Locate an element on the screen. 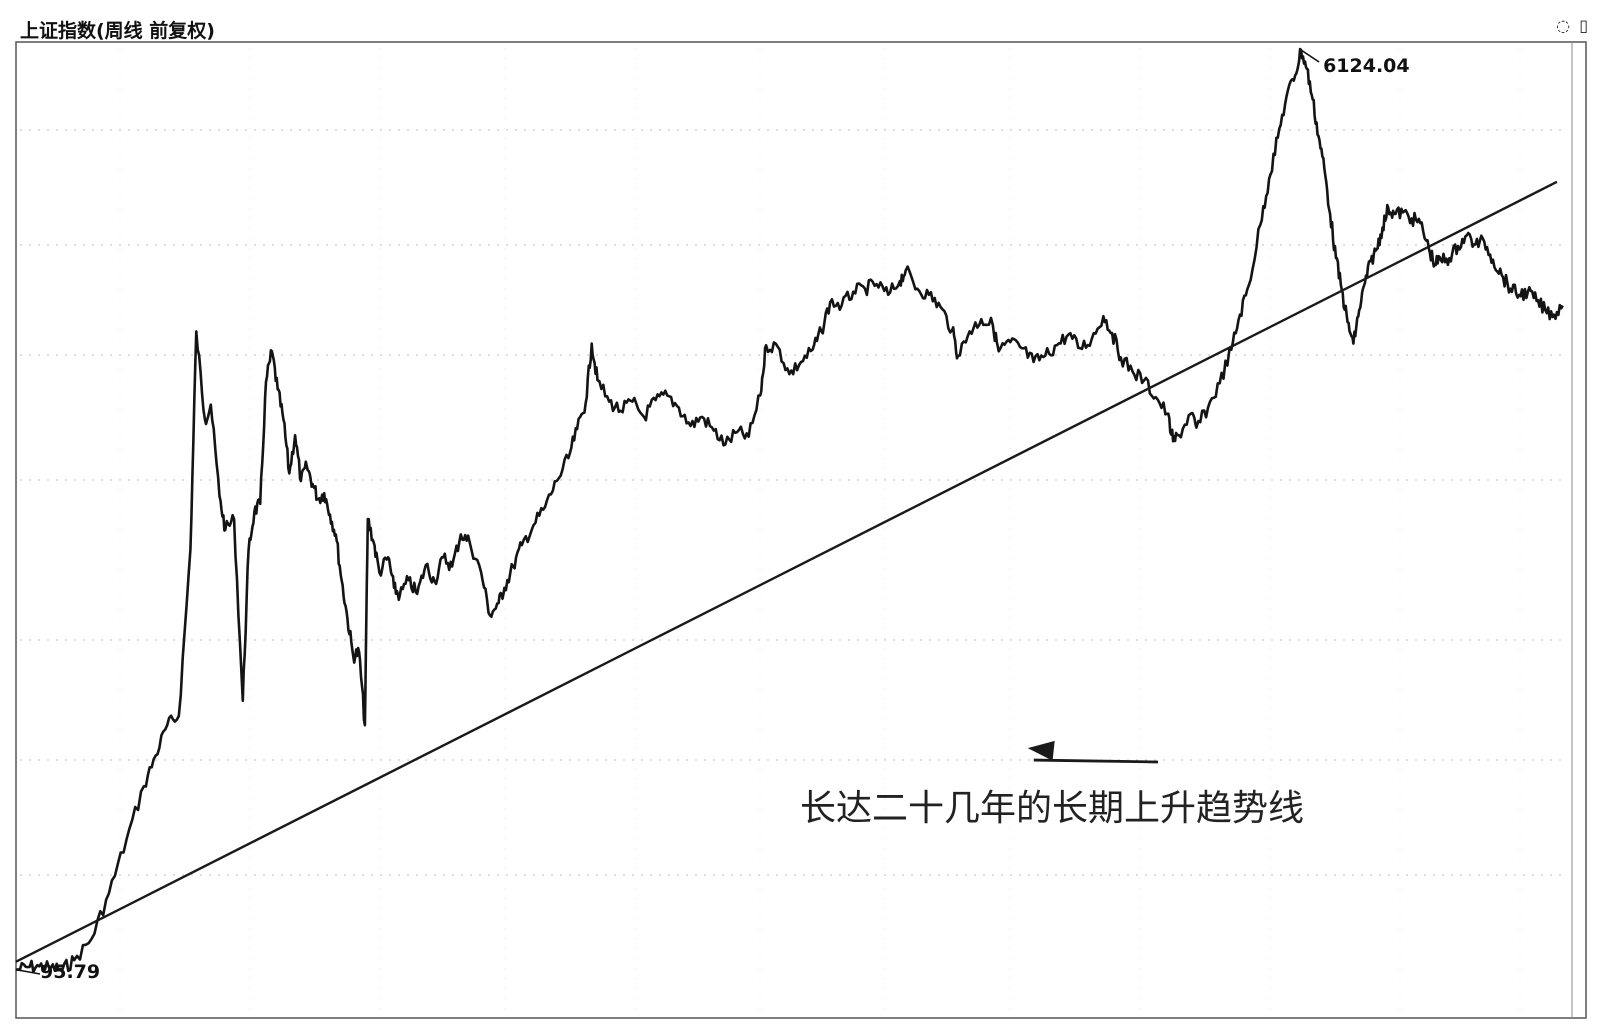 Image resolution: width=1600 pixels, height=1028 pixels. restore-icon: ◌ is located at coordinates (1563, 25).